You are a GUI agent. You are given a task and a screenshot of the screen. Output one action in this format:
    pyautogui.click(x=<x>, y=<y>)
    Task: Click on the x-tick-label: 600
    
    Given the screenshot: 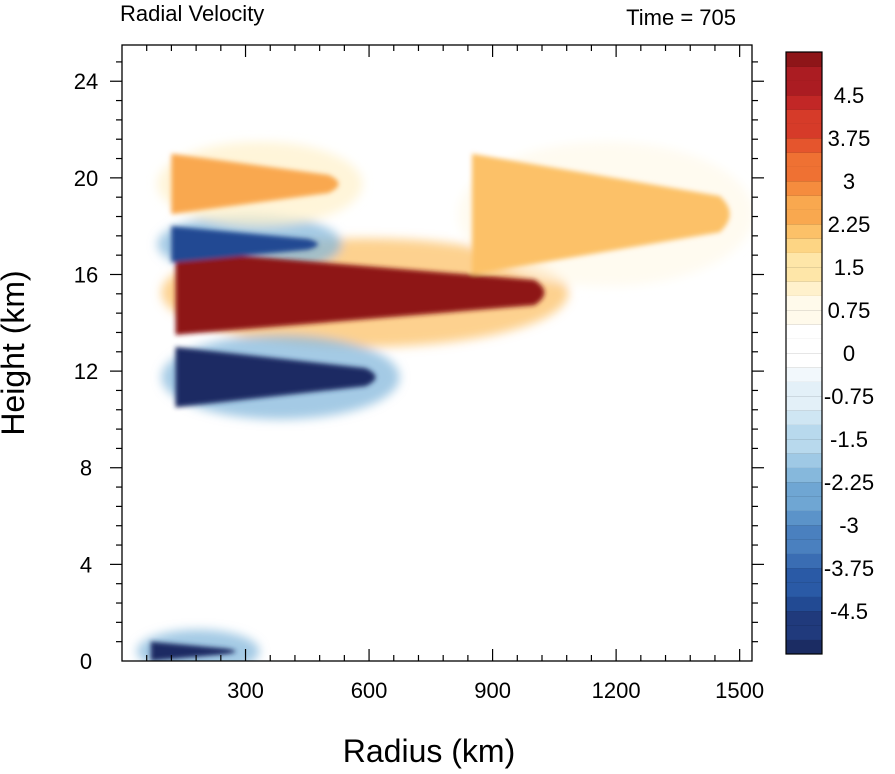 What is the action you would take?
    pyautogui.click(x=369, y=690)
    